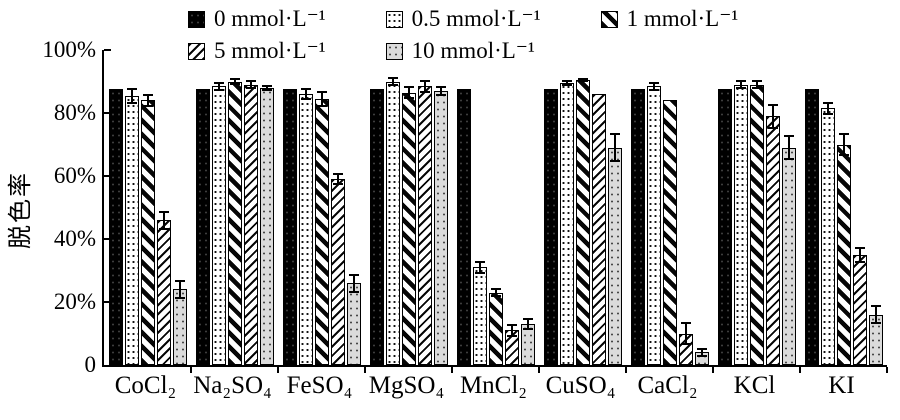  What do you see at coordinates (667, 385) in the screenshot?
I see `x-category-label: CaCl₂` at bounding box center [667, 385].